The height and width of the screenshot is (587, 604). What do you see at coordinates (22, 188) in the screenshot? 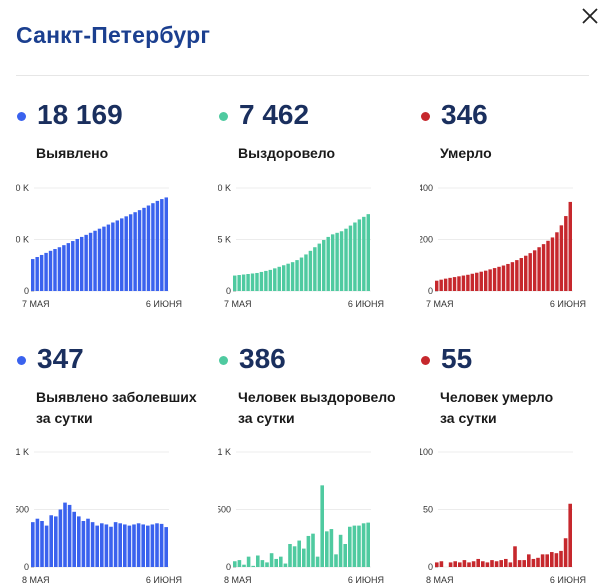
I see `y-tick-label: 20 K` at bounding box center [22, 188].